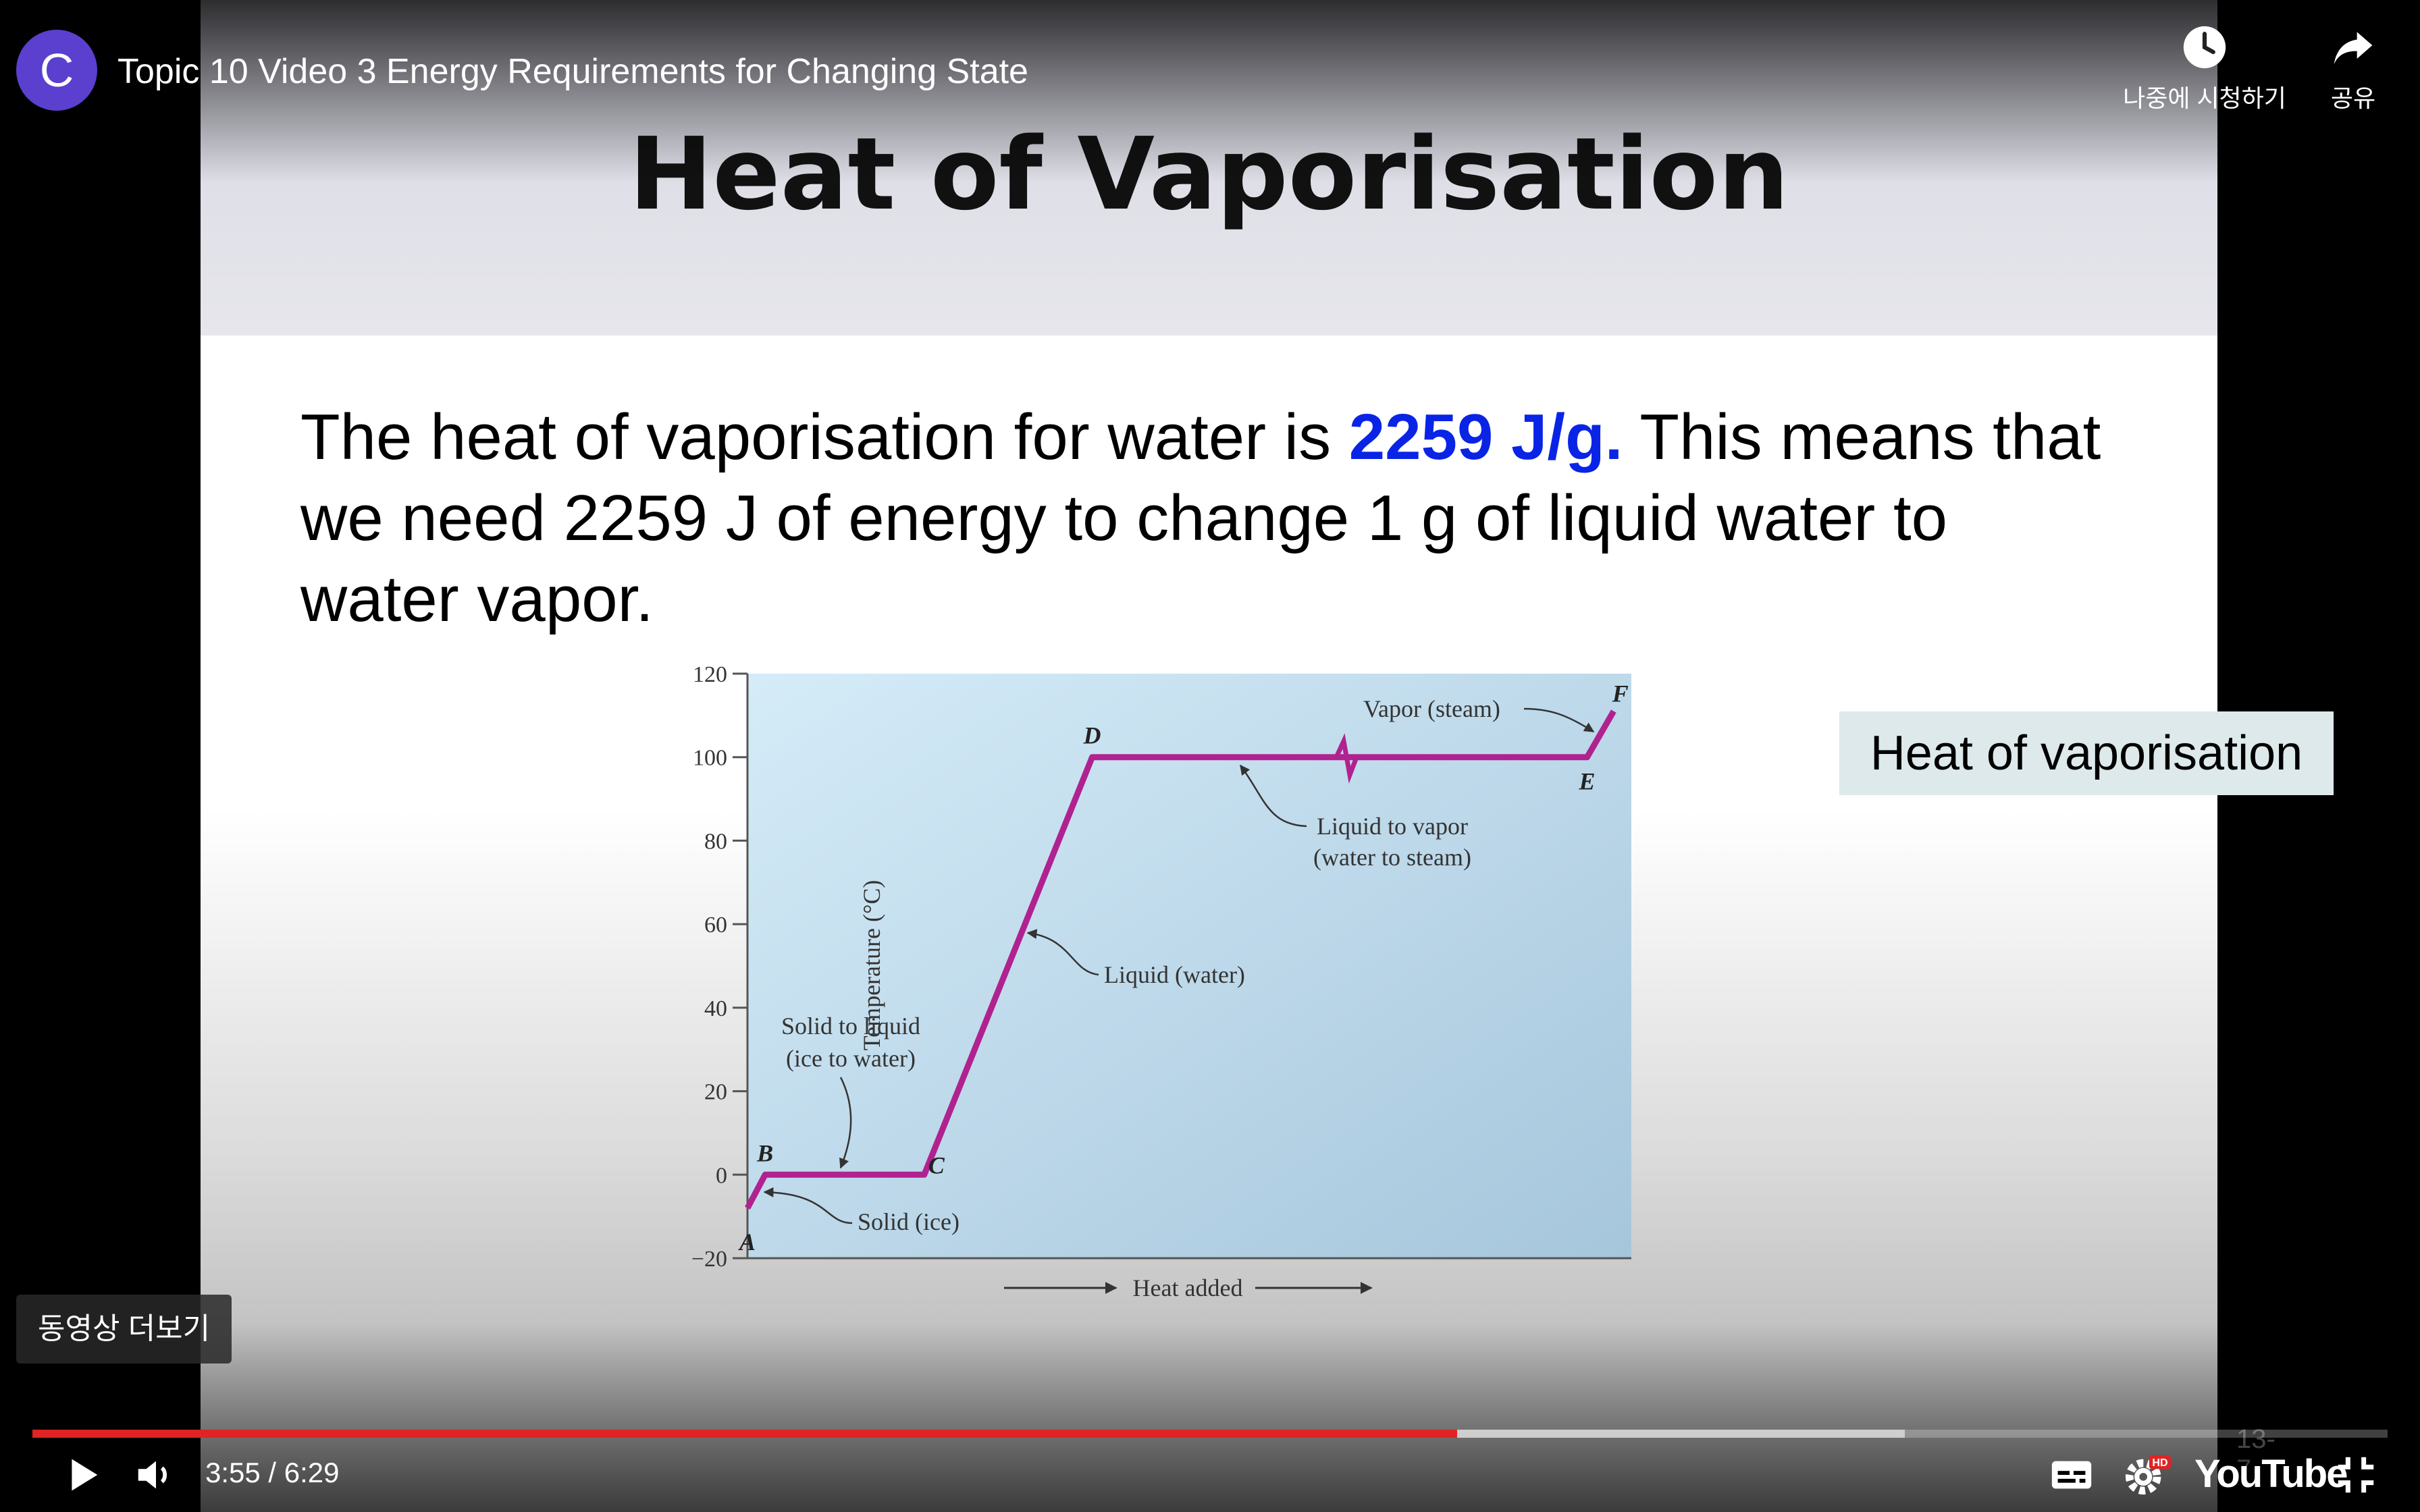  Describe the element at coordinates (2071, 1474) in the screenshot. I see `subtitles-icon` at that location.